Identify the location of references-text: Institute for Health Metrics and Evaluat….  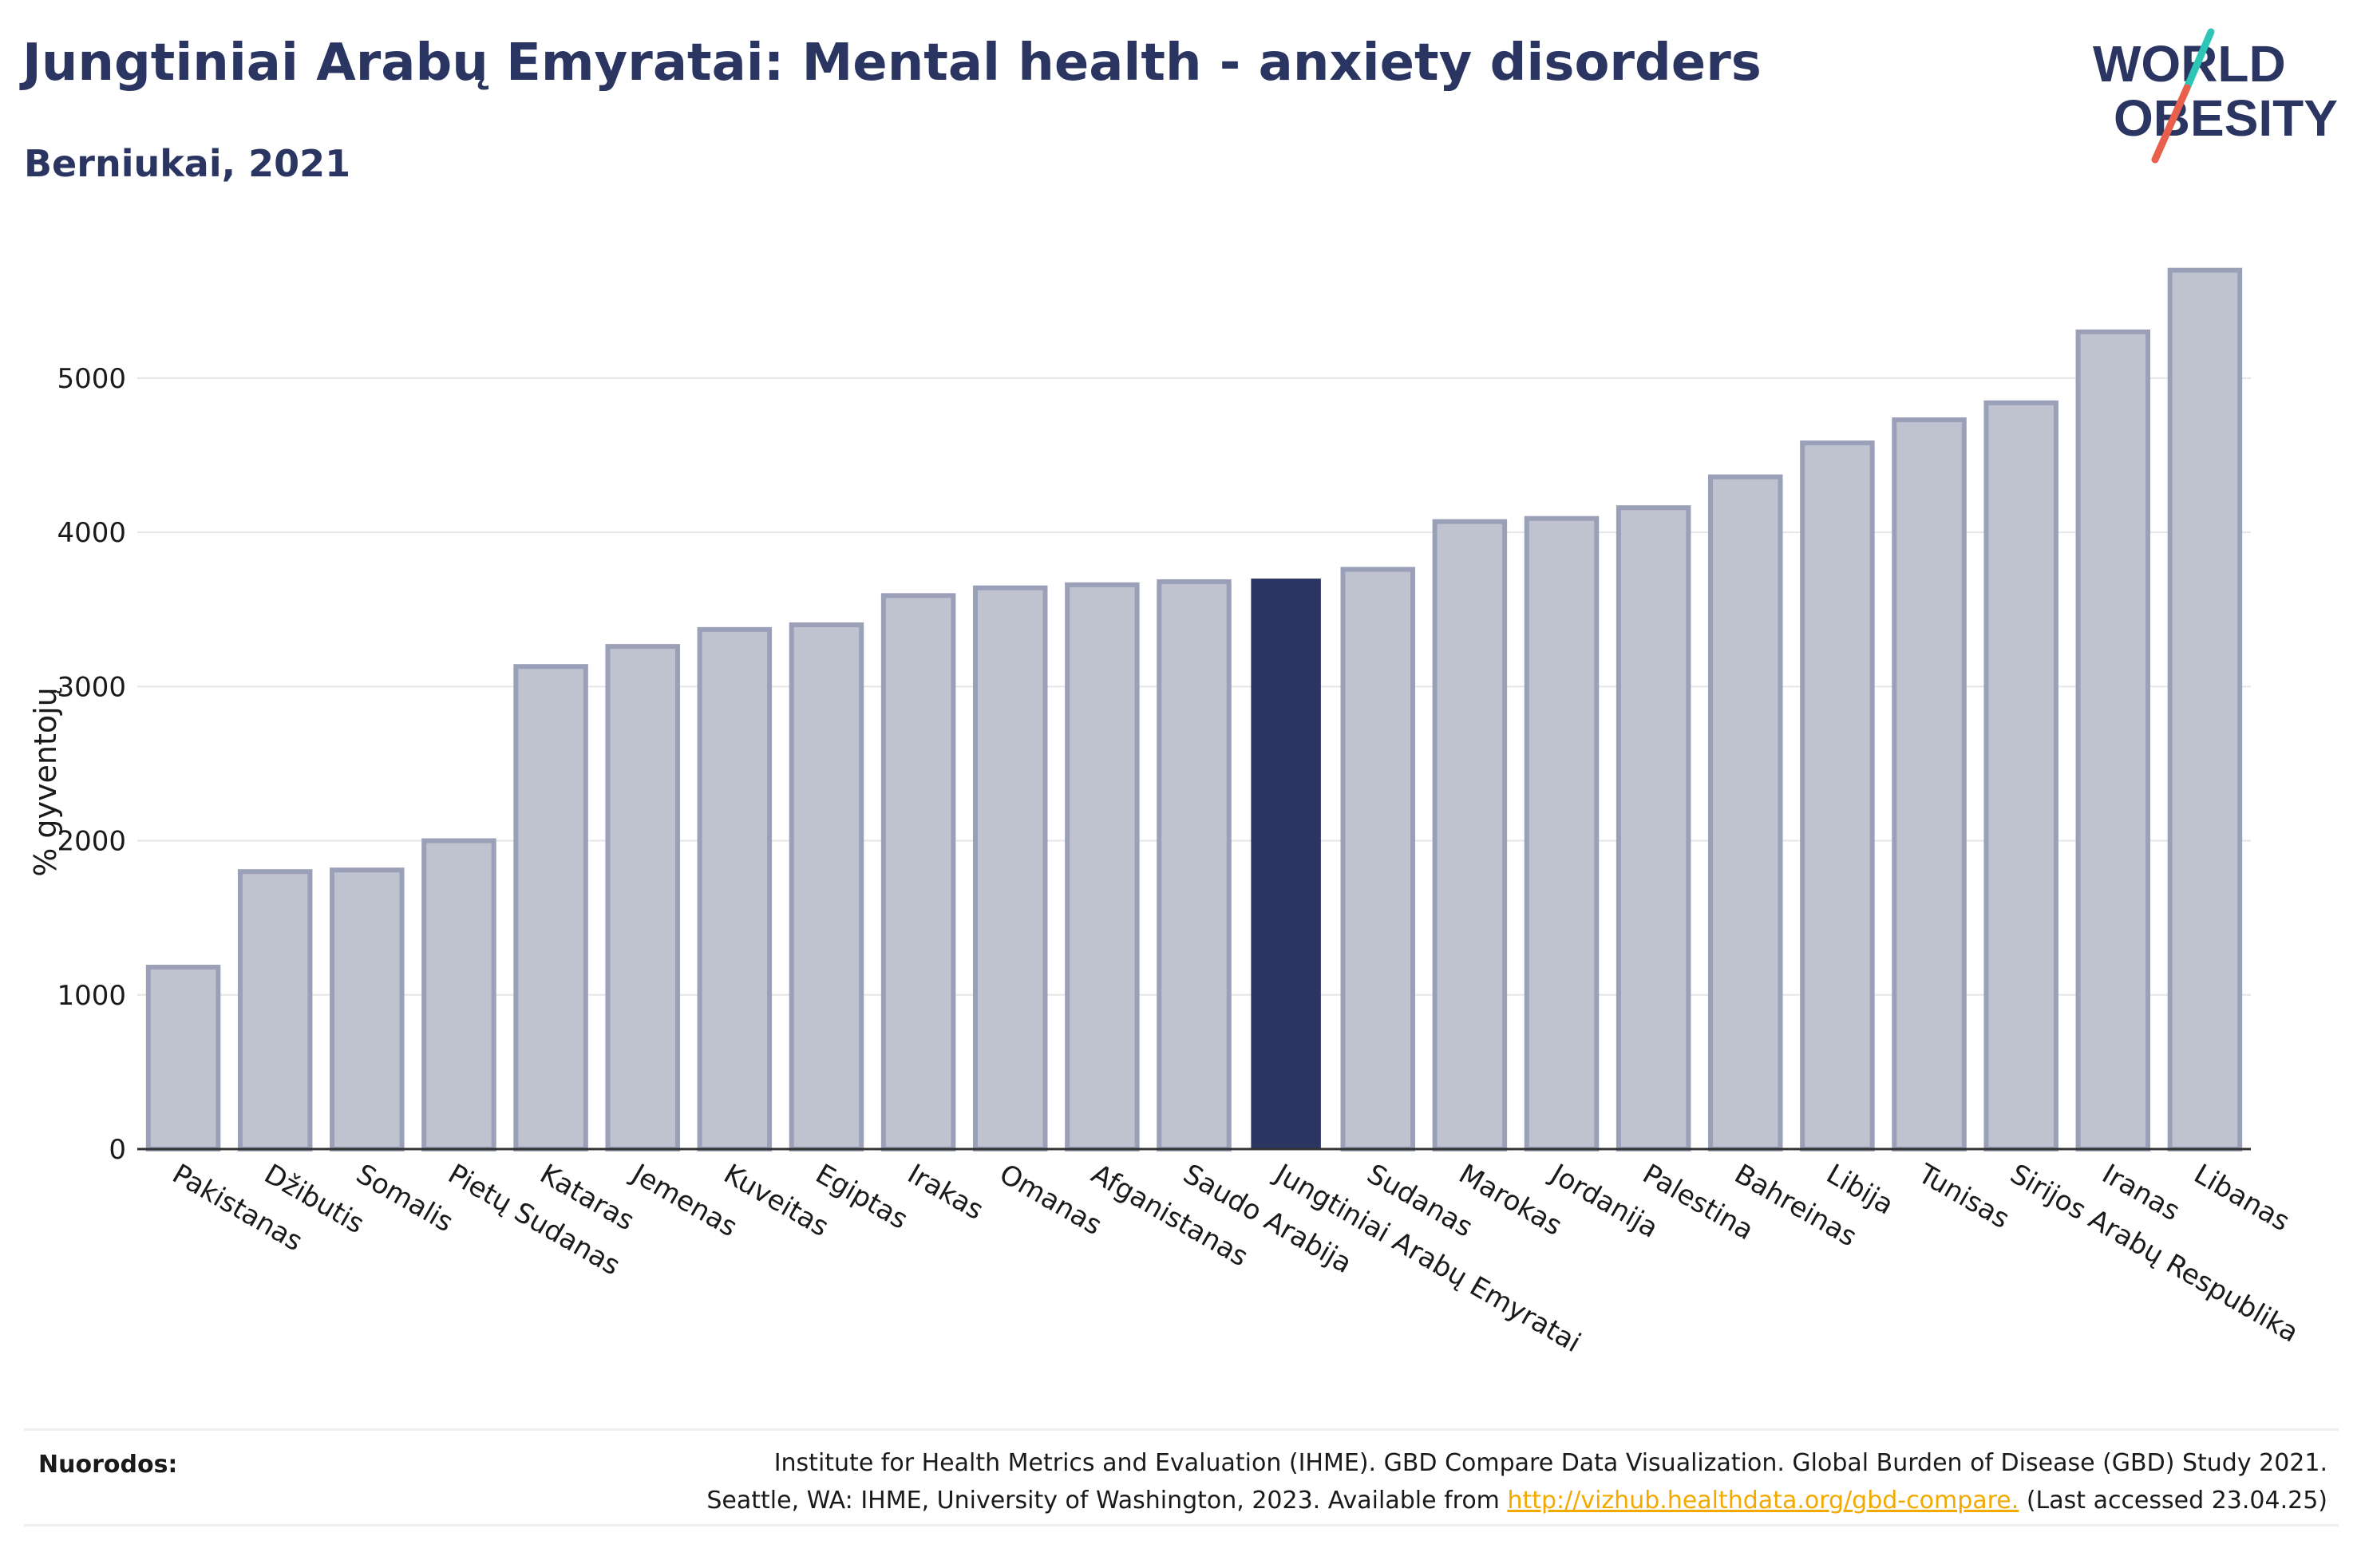
(1369, 1481).